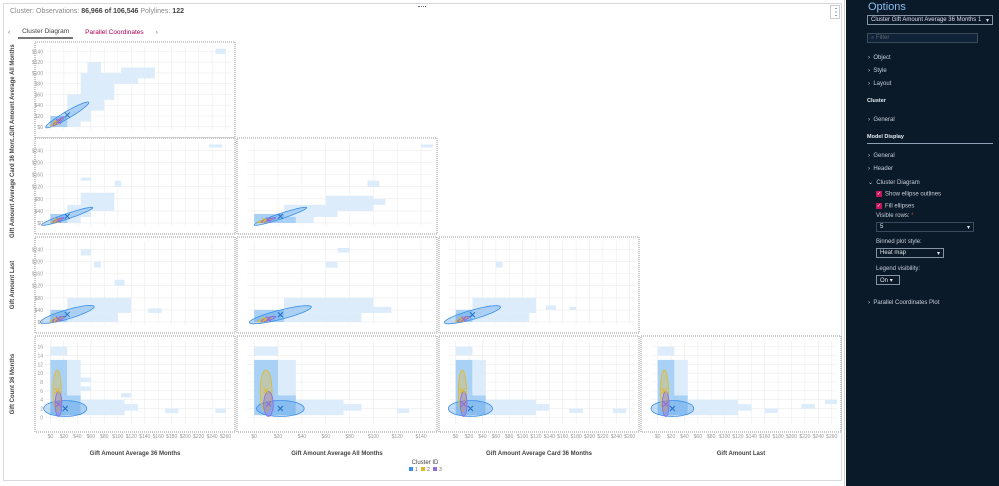 This screenshot has height=486, width=999. Describe the element at coordinates (397, 437) in the screenshot. I see `x-tick-label: $120` at that location.